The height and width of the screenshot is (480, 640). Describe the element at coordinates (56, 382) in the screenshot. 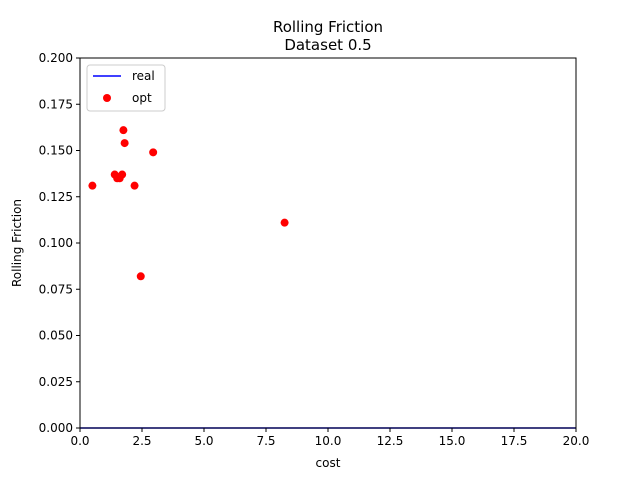

I see `y-tick-label: 0.025` at that location.